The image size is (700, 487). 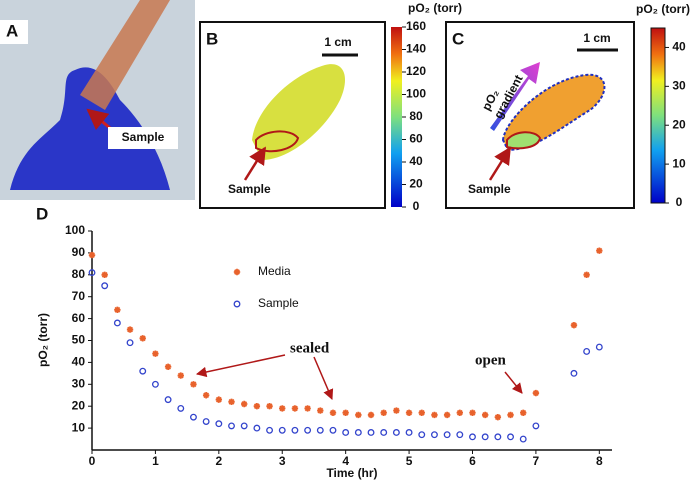 I want to click on x-tick-label: 4, so click(x=345, y=461).